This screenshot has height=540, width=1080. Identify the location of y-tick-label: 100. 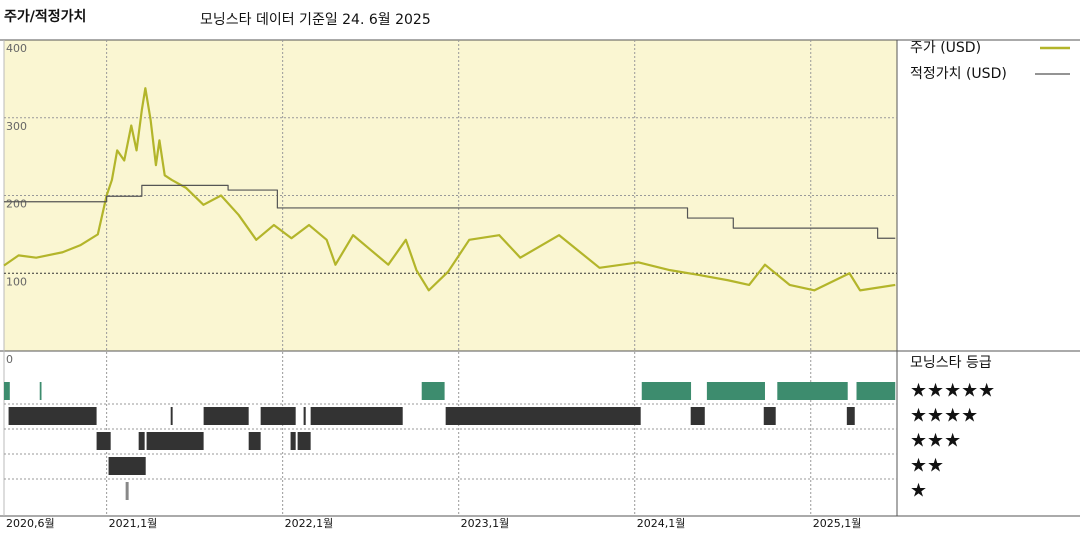
(16, 281).